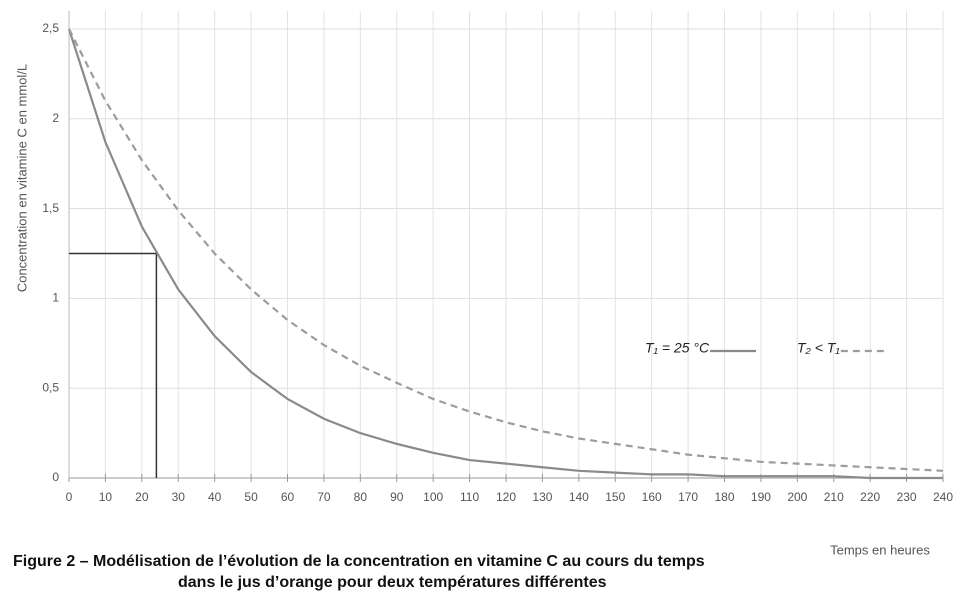  What do you see at coordinates (50, 28) in the screenshot?
I see `y-tick-label: 2,5` at bounding box center [50, 28].